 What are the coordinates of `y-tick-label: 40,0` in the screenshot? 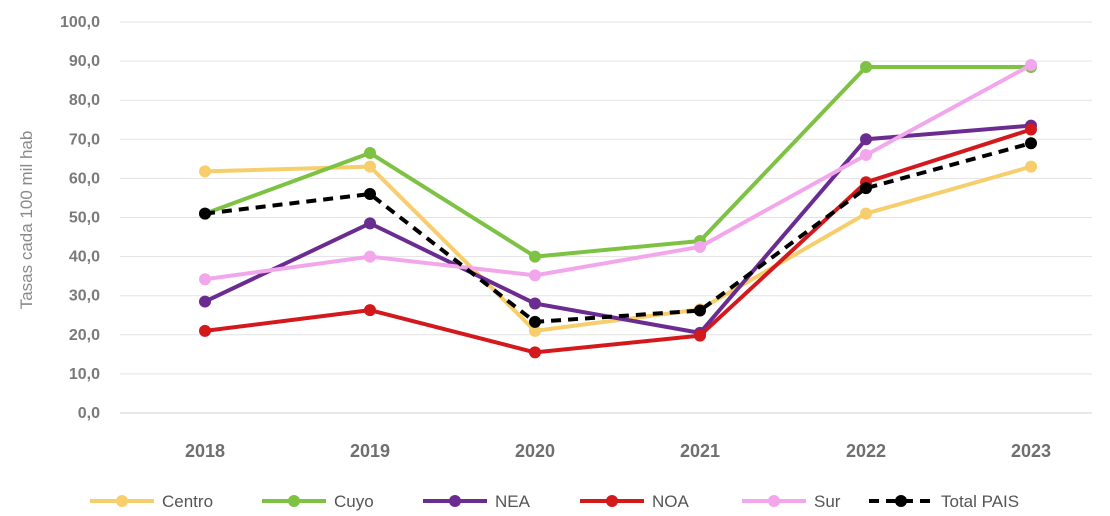 It's located at (84, 257).